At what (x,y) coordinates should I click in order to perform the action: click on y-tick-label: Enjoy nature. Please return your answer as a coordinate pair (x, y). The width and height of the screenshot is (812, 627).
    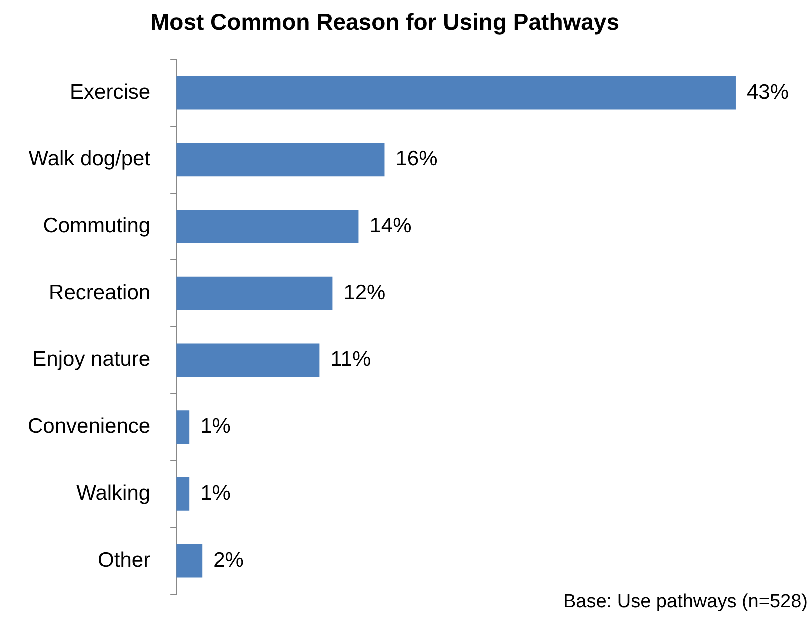
    Looking at the image, I should click on (91, 360).